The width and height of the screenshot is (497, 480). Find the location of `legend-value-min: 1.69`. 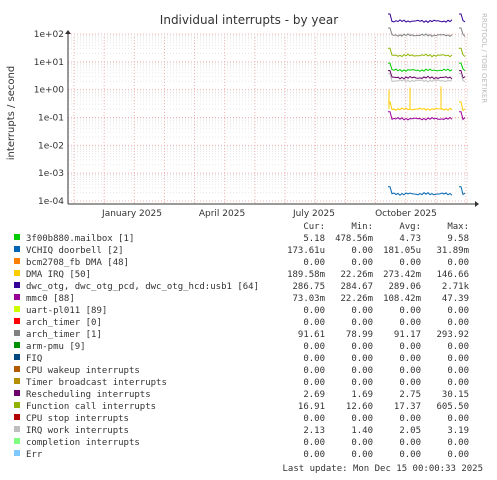

legend-value-min: 1.69 is located at coordinates (362, 395).